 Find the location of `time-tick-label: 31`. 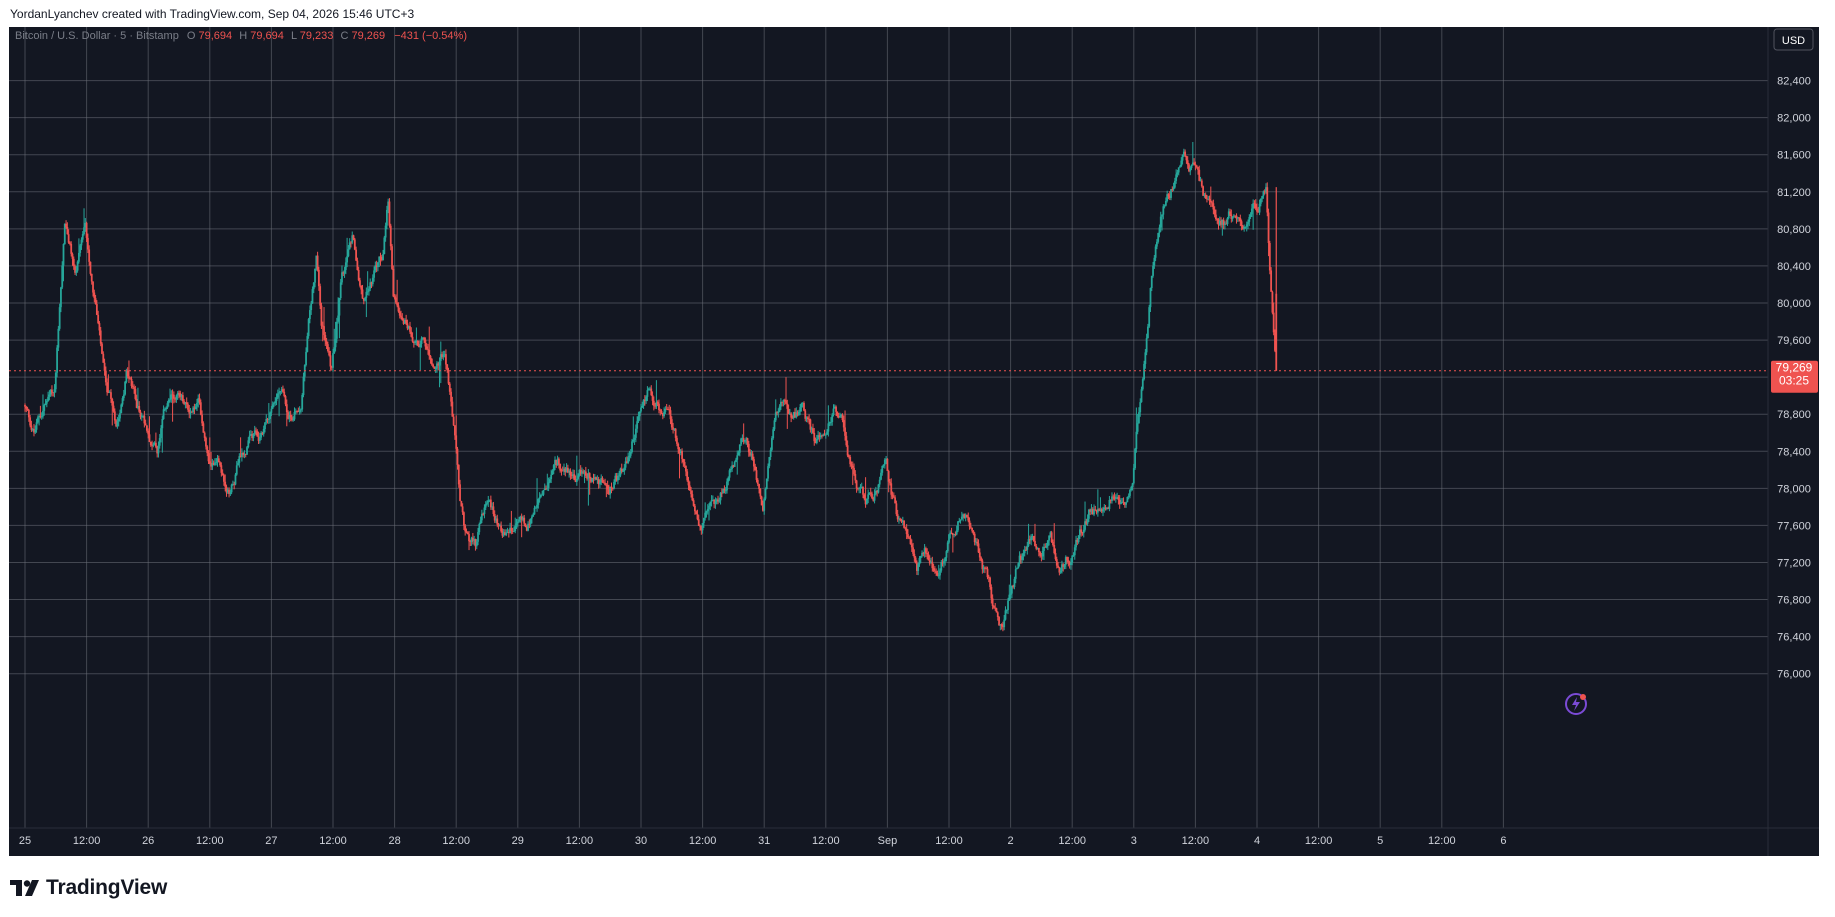

time-tick-label: 31 is located at coordinates (764, 841).